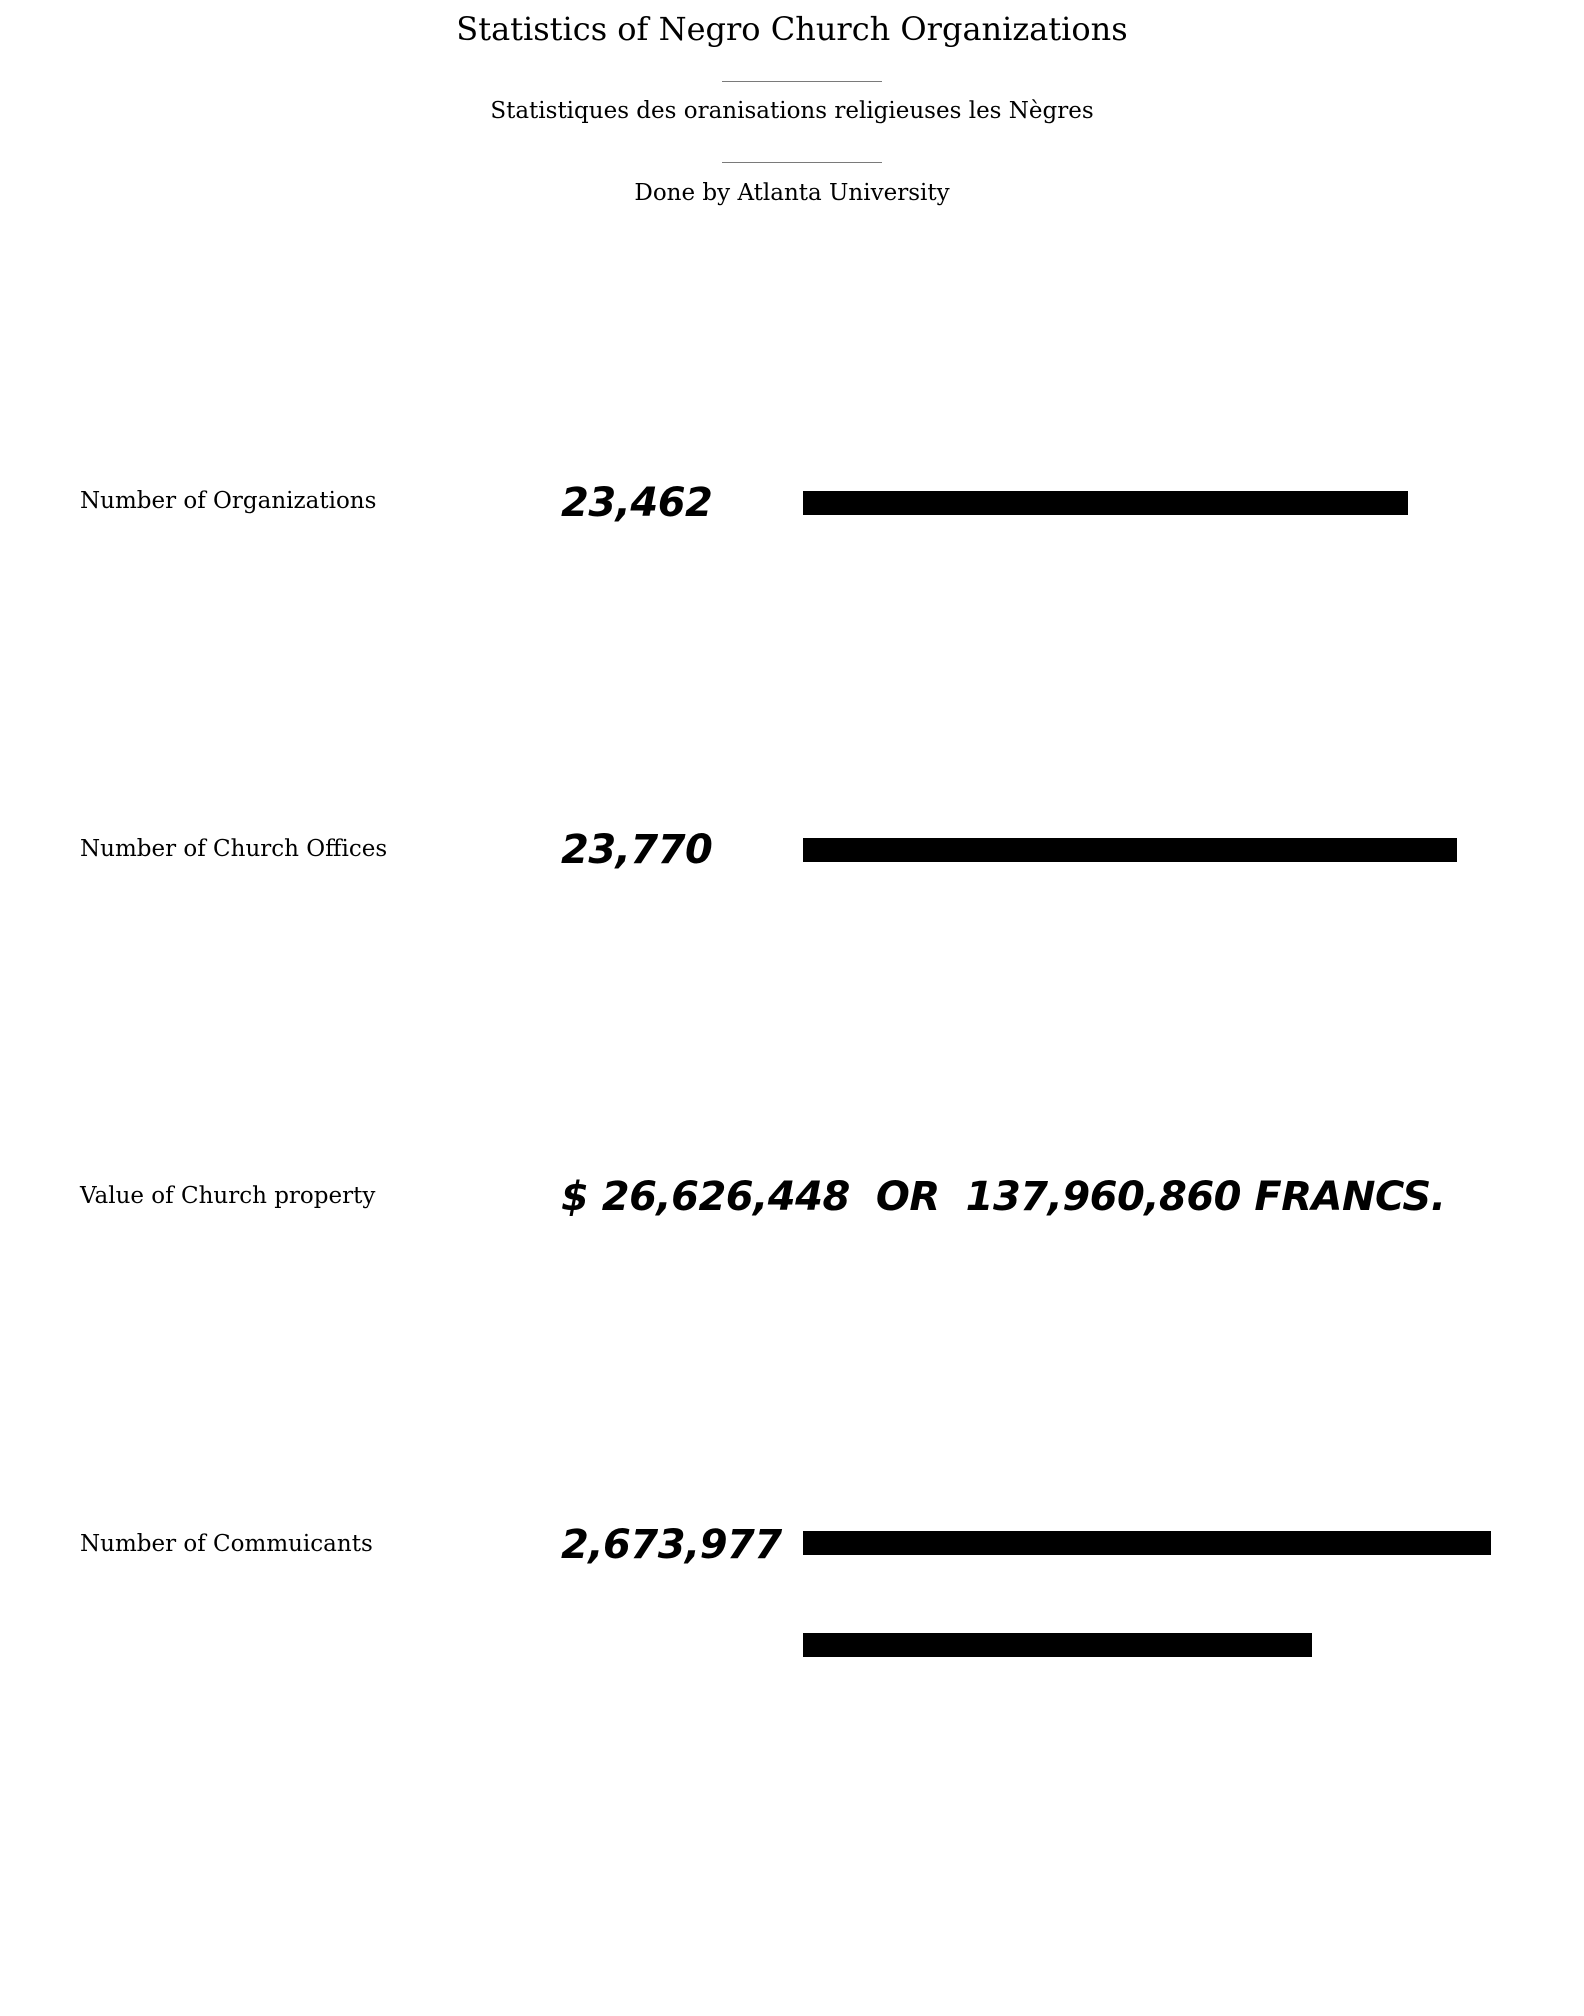  I want to click on chart-credit: Done by Atlanta University, so click(792, 193).